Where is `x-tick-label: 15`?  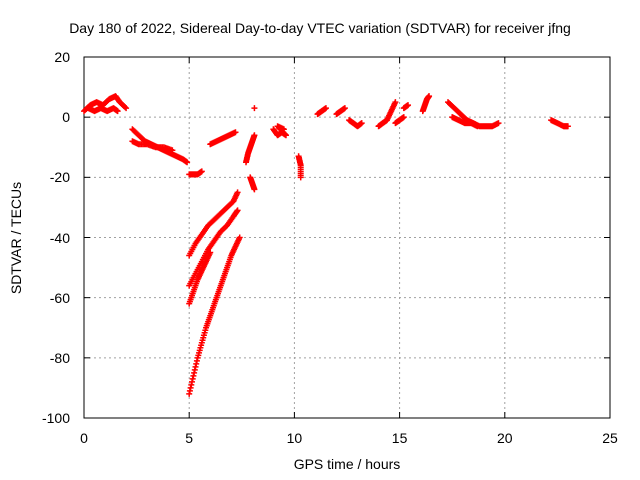 x-tick-label: 15 is located at coordinates (399, 438).